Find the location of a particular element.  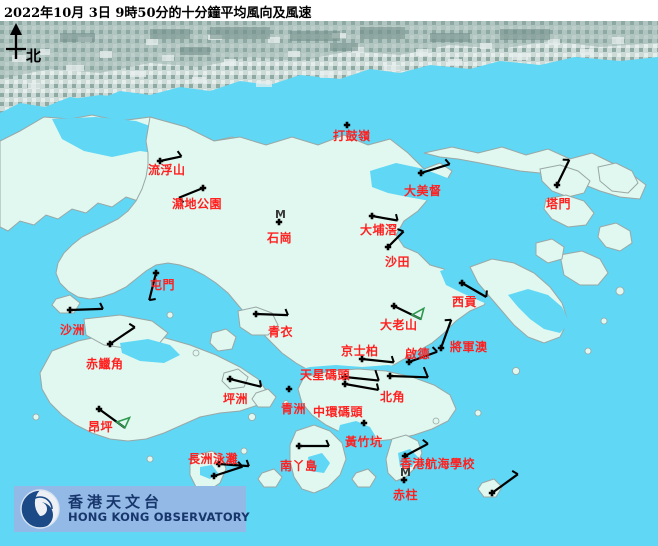

station-label-14: 青洲 is located at coordinates (294, 409).